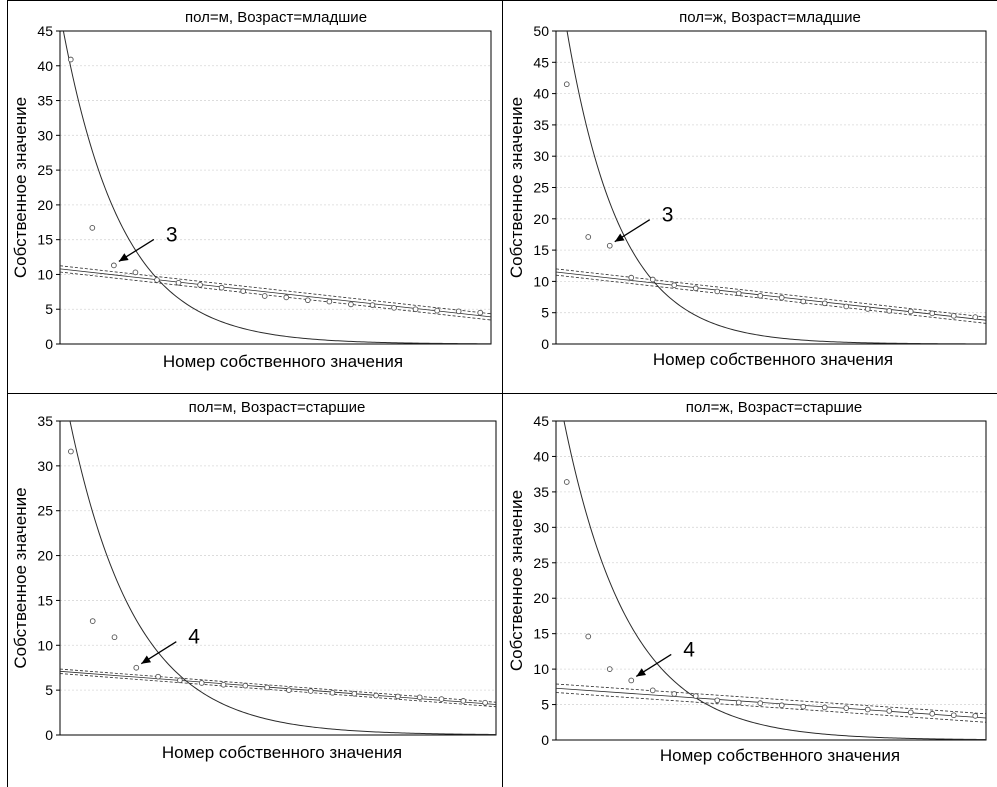 This screenshot has width=997, height=787. Describe the element at coordinates (275, 290) in the screenshot. I see `confidence-band-upper` at that location.